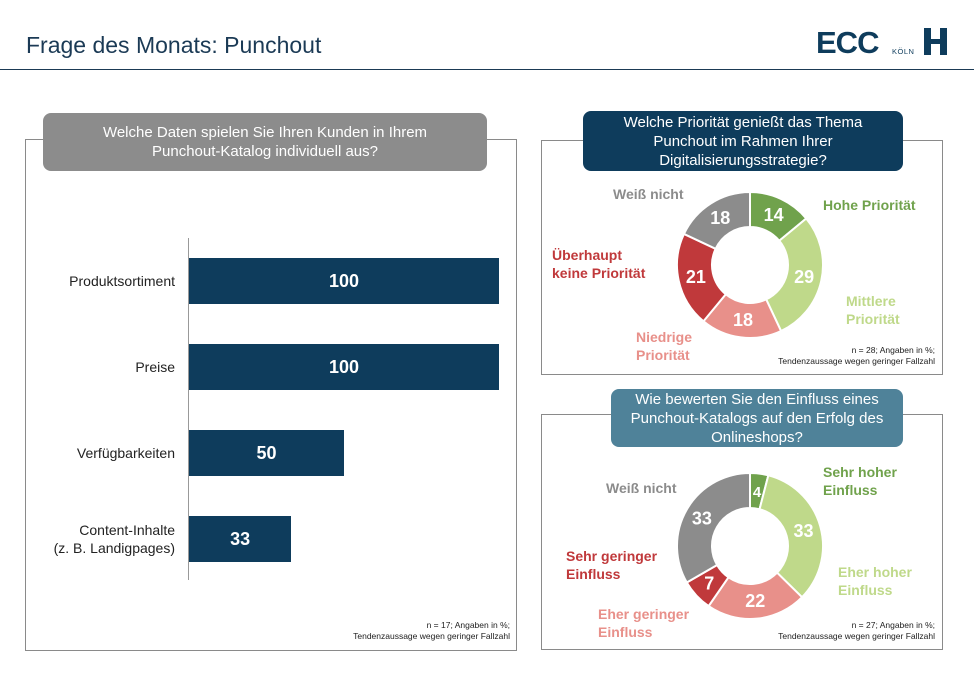 This screenshot has height=688, width=974. I want to click on category-label-verfuegbarkeiten: Verfügbarkeiten, so click(125, 453).